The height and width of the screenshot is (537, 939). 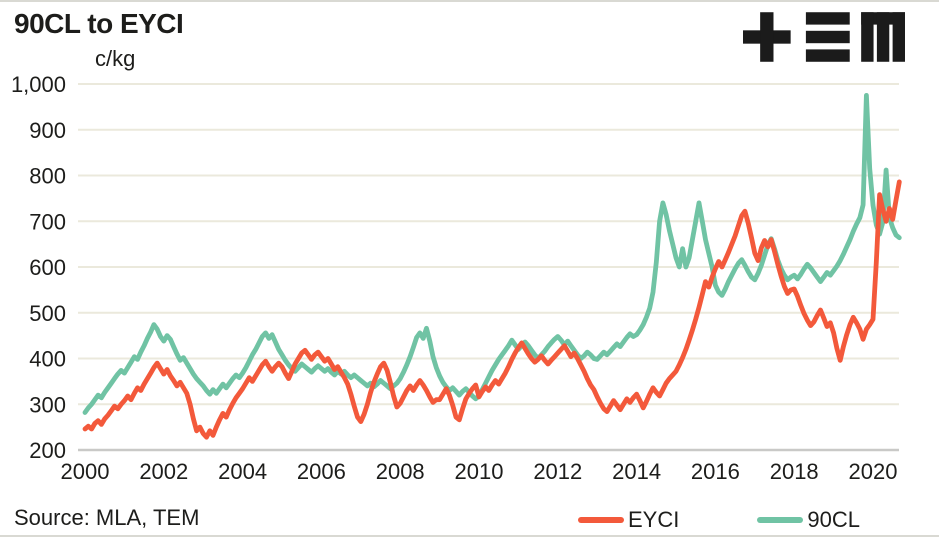 I want to click on y-tick-label: 800, so click(x=47, y=176).